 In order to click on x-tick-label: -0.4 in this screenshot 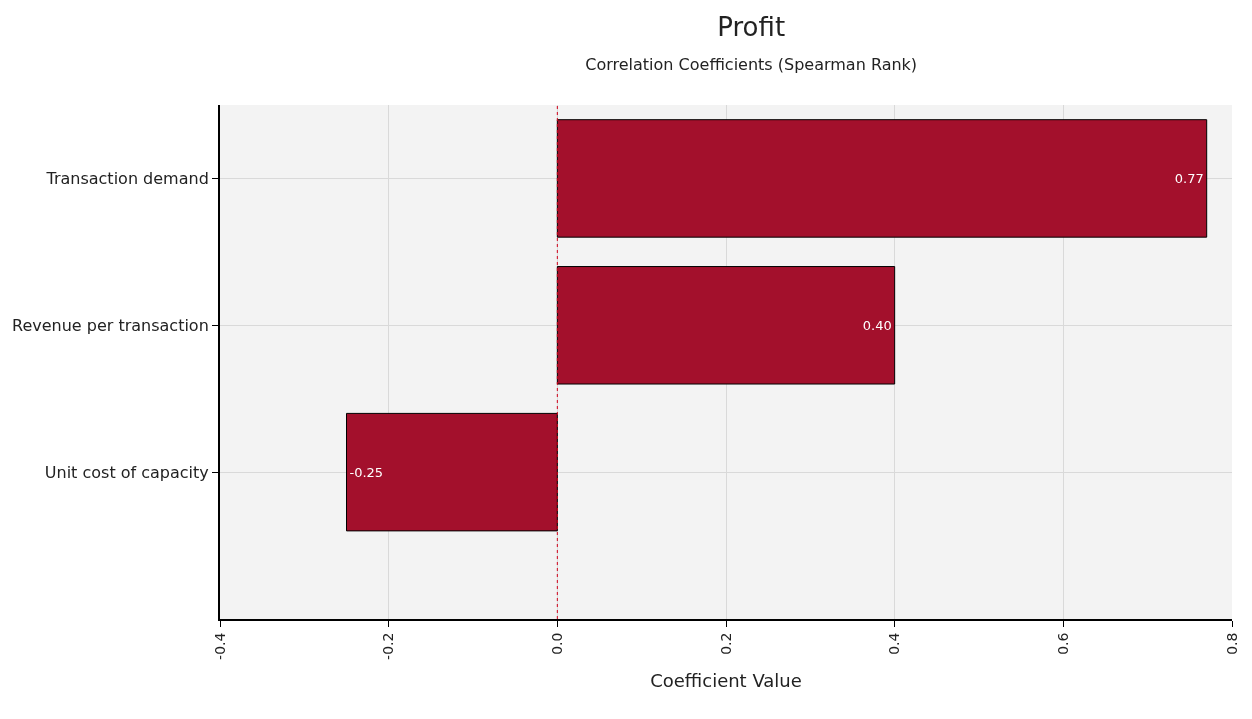, I will do `click(219, 646)`.